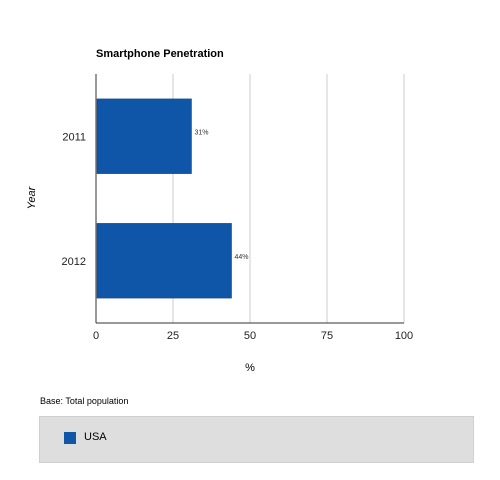 The image size is (500, 480). I want to click on base-note: Base: Total population, so click(84, 401).